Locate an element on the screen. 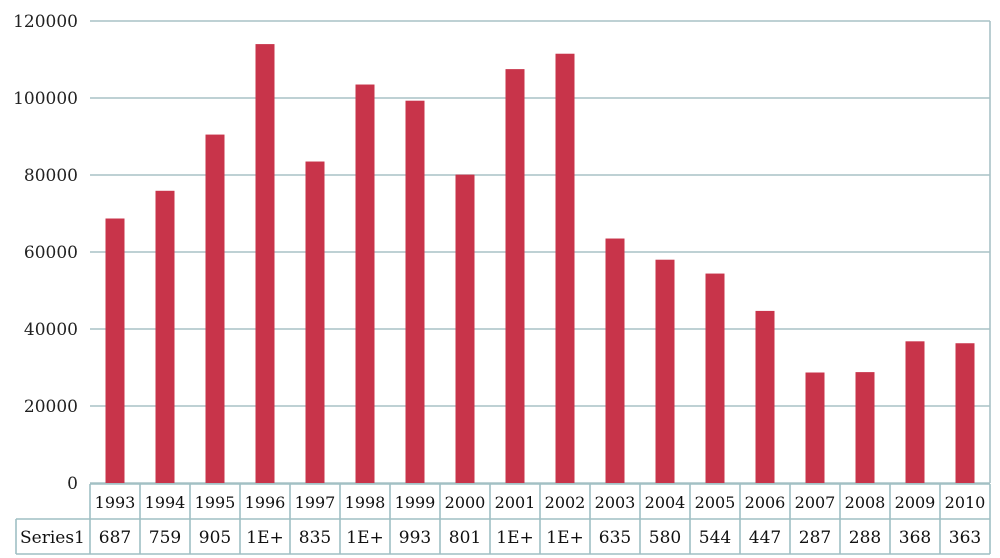  data-table-value: 993 is located at coordinates (415, 538).